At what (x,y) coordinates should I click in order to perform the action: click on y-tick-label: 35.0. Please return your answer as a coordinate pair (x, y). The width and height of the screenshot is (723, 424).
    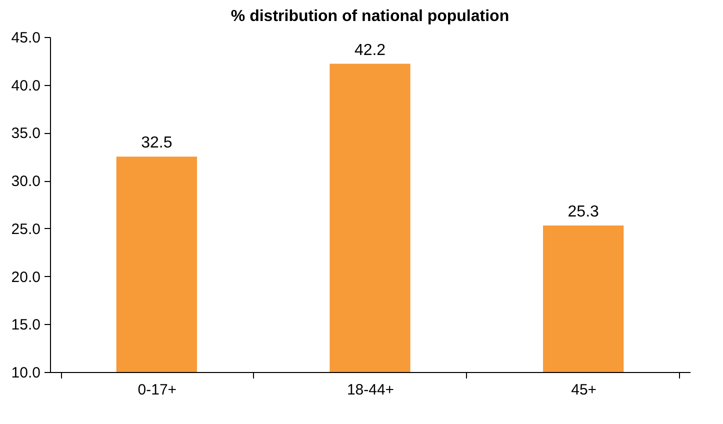
    Looking at the image, I should click on (25, 133).